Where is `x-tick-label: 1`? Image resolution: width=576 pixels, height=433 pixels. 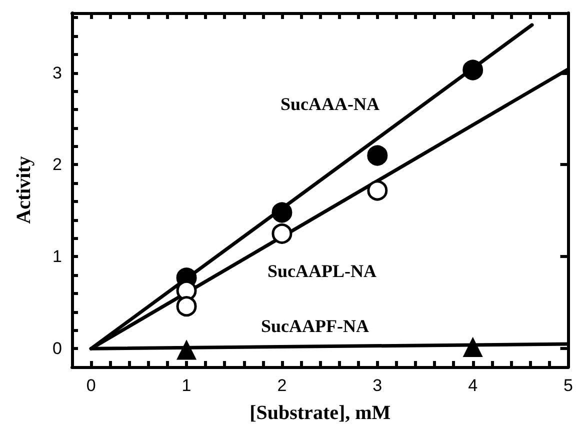
x-tick-label: 1 is located at coordinates (187, 385).